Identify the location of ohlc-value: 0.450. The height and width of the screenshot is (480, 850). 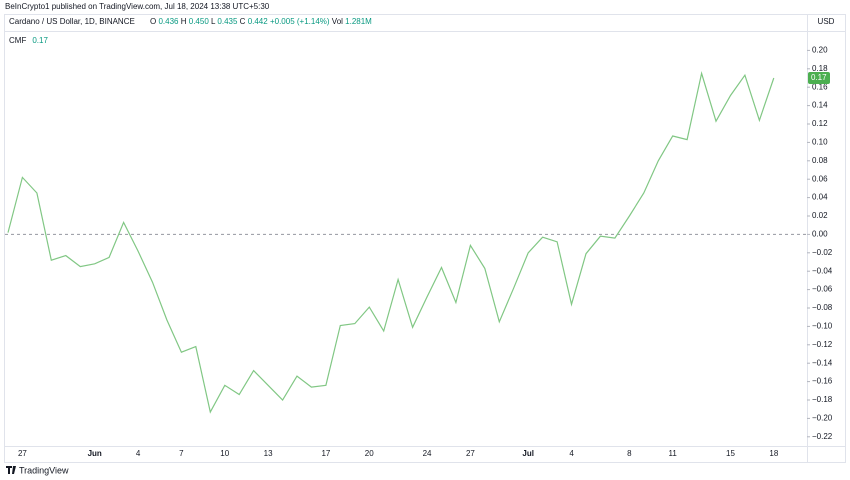
(199, 21).